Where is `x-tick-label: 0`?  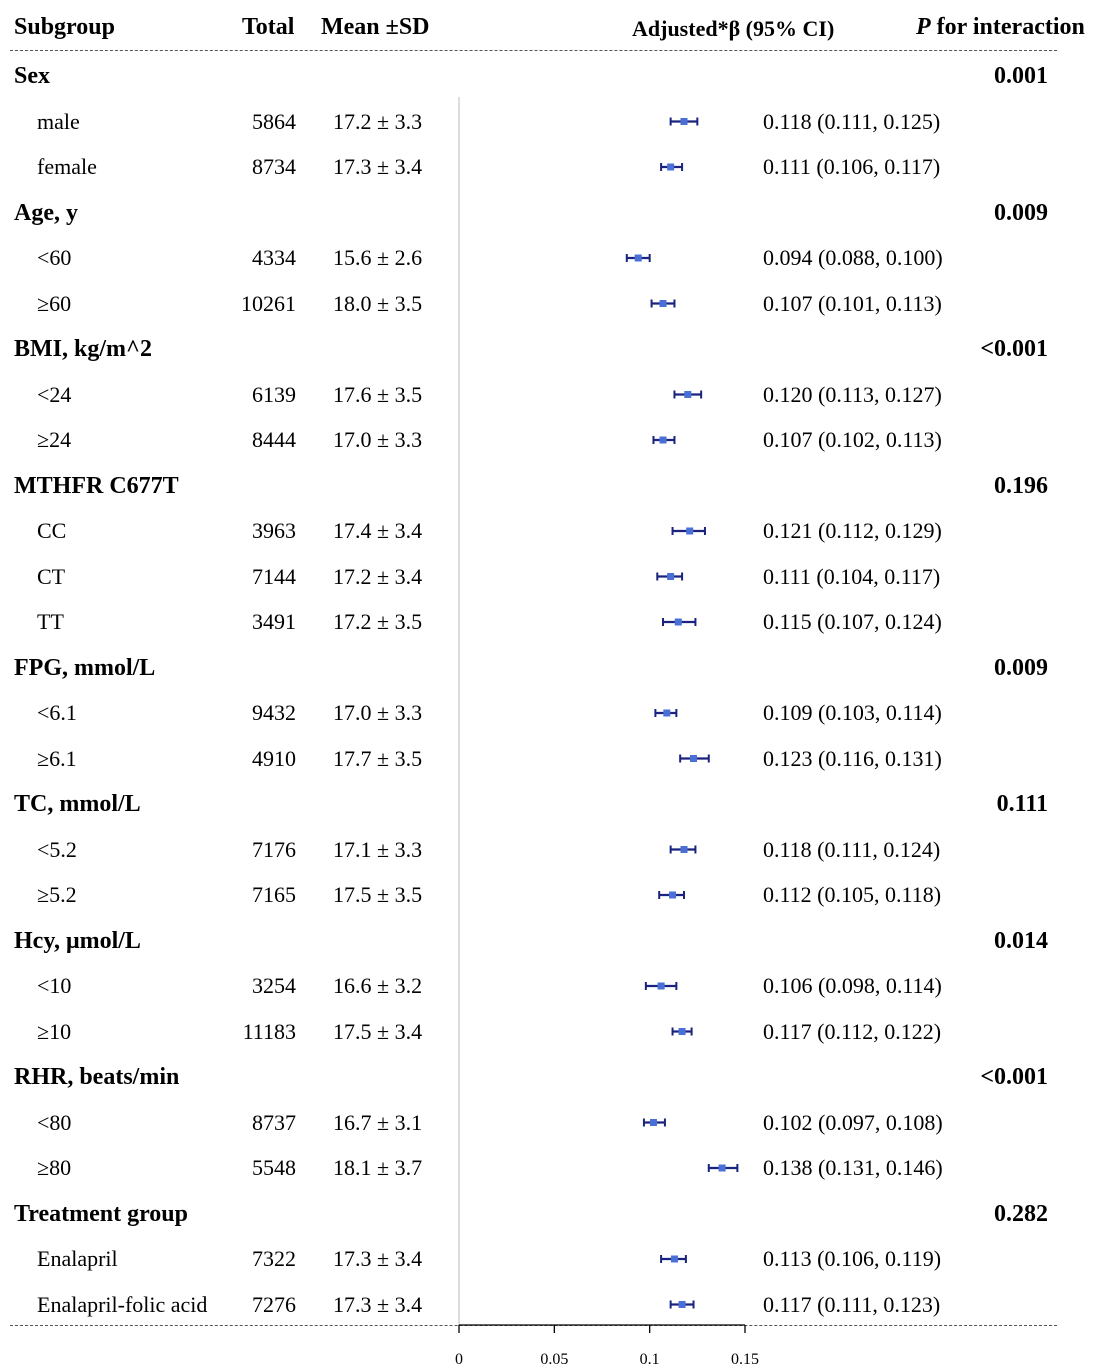
x-tick-label: 0 is located at coordinates (459, 1359).